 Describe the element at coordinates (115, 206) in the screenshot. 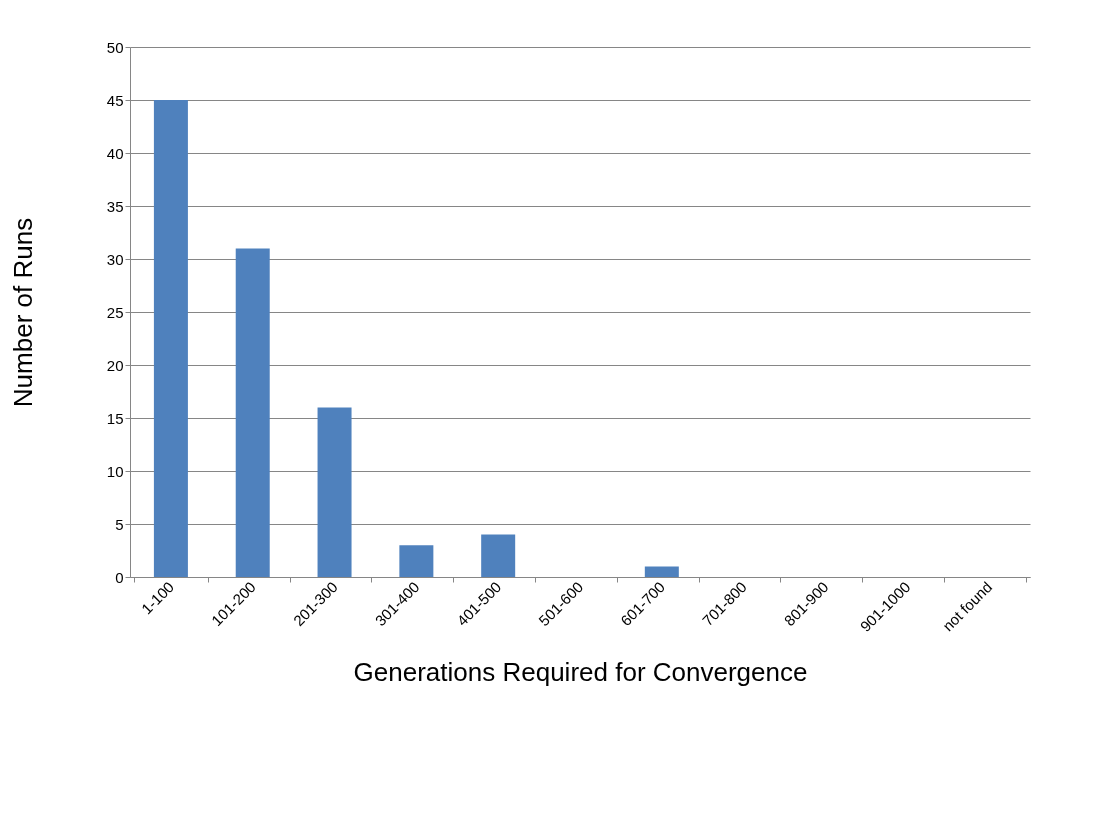

I see `y-tick-label: 35` at that location.